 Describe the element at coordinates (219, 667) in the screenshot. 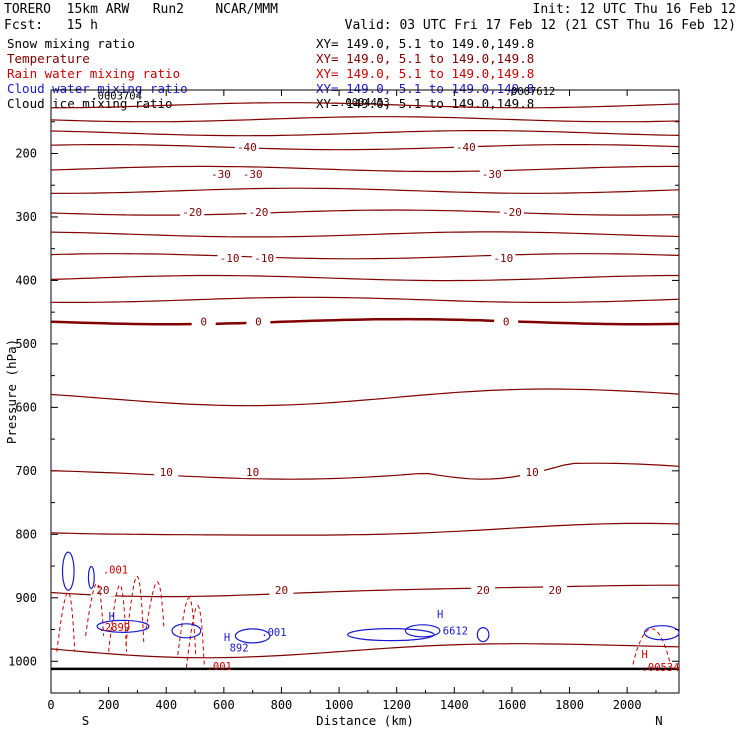

I see `field-annotation: .001` at that location.